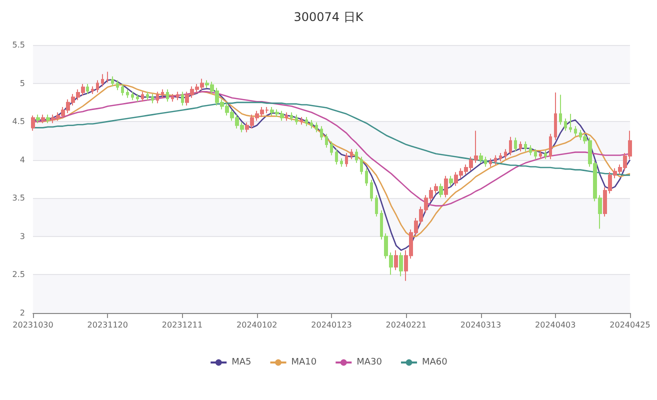 Image resolution: width=657 pixels, height=400 pixels. Describe the element at coordinates (369, 363) in the screenshot. I see `legend-label: MA30` at that location.